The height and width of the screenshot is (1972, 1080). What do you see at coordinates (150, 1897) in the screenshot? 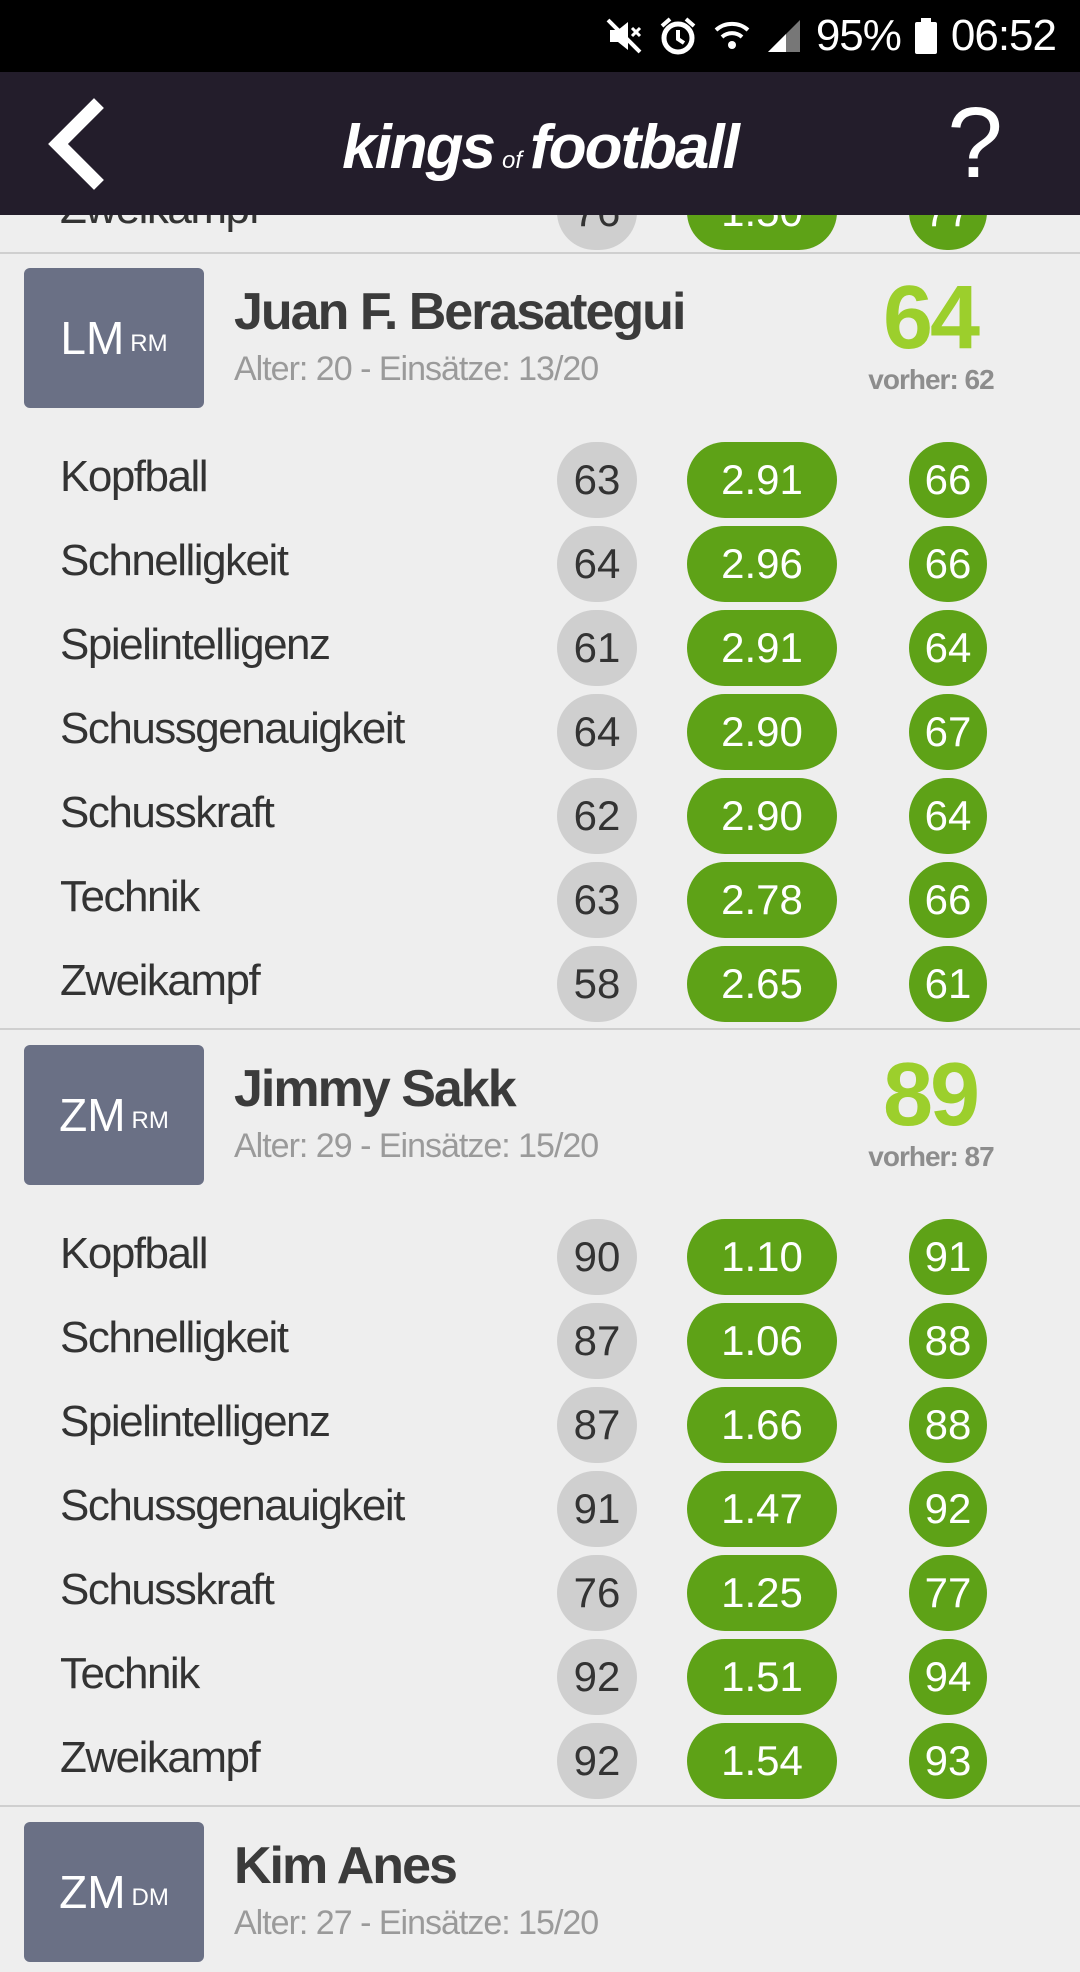
I see `position-alt: DM` at bounding box center [150, 1897].